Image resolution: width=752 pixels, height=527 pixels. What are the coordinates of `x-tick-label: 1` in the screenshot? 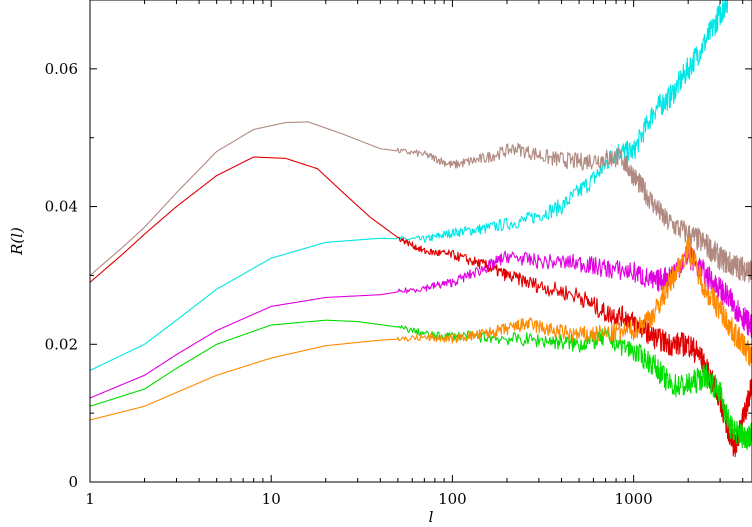 It's located at (90, 499).